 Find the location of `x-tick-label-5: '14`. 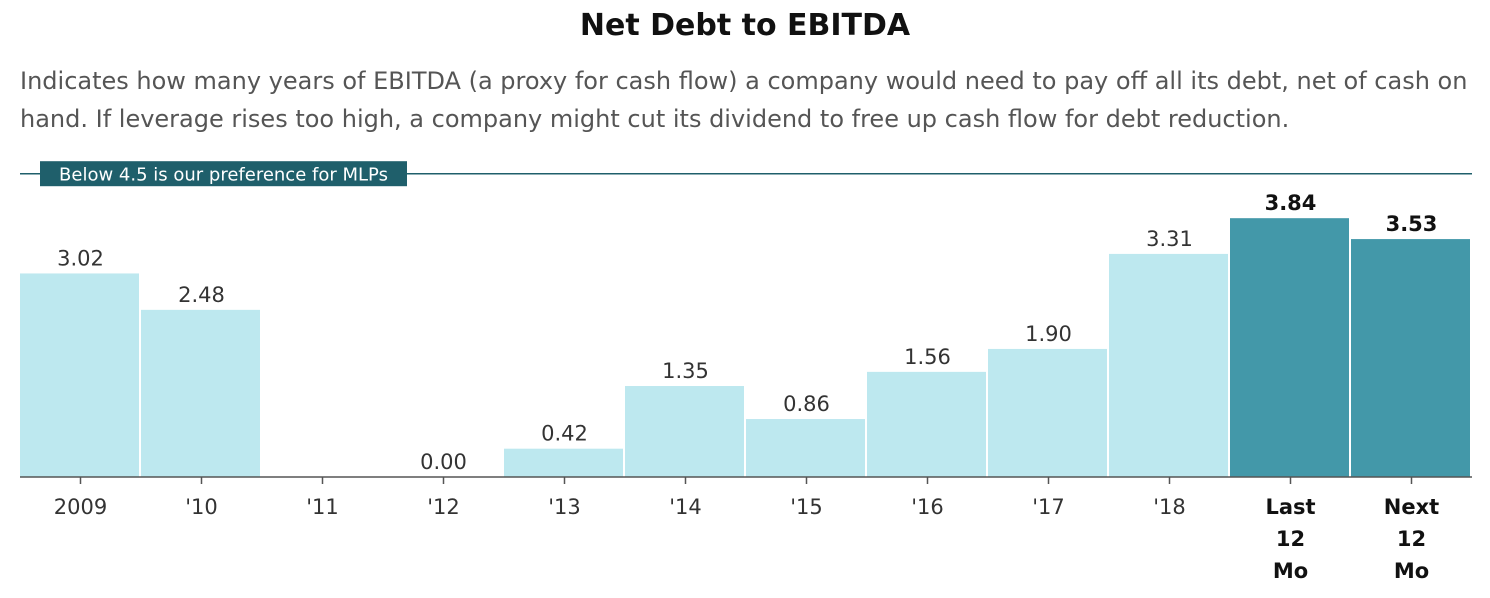

x-tick-label-5: '14 is located at coordinates (685, 507).